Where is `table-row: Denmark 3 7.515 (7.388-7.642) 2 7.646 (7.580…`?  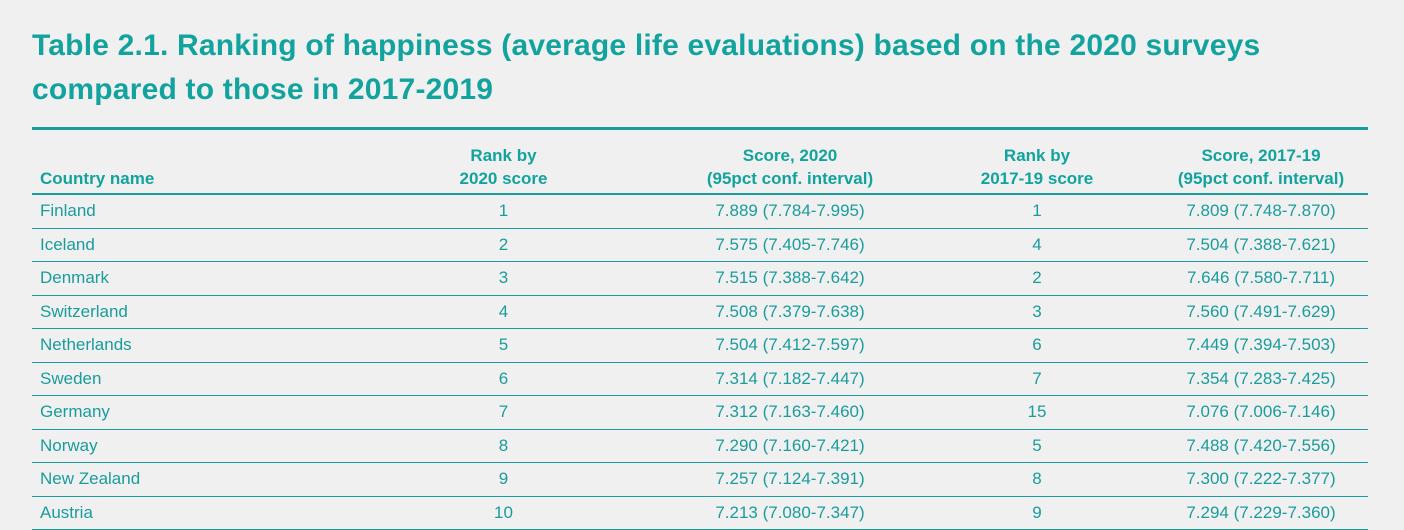
table-row: Denmark 3 7.515 (7.388-7.642) 2 7.646 (7.580… is located at coordinates (700, 278).